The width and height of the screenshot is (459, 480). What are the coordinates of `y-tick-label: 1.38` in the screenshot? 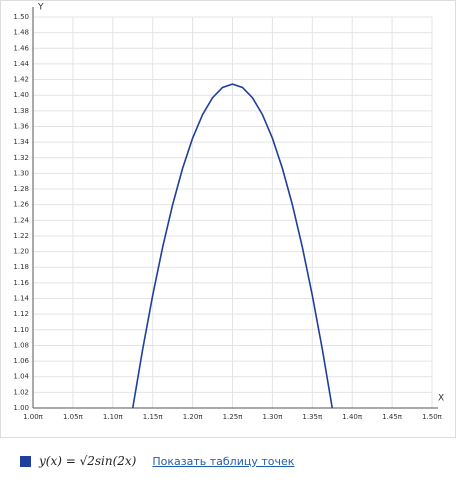 It's located at (21, 111).